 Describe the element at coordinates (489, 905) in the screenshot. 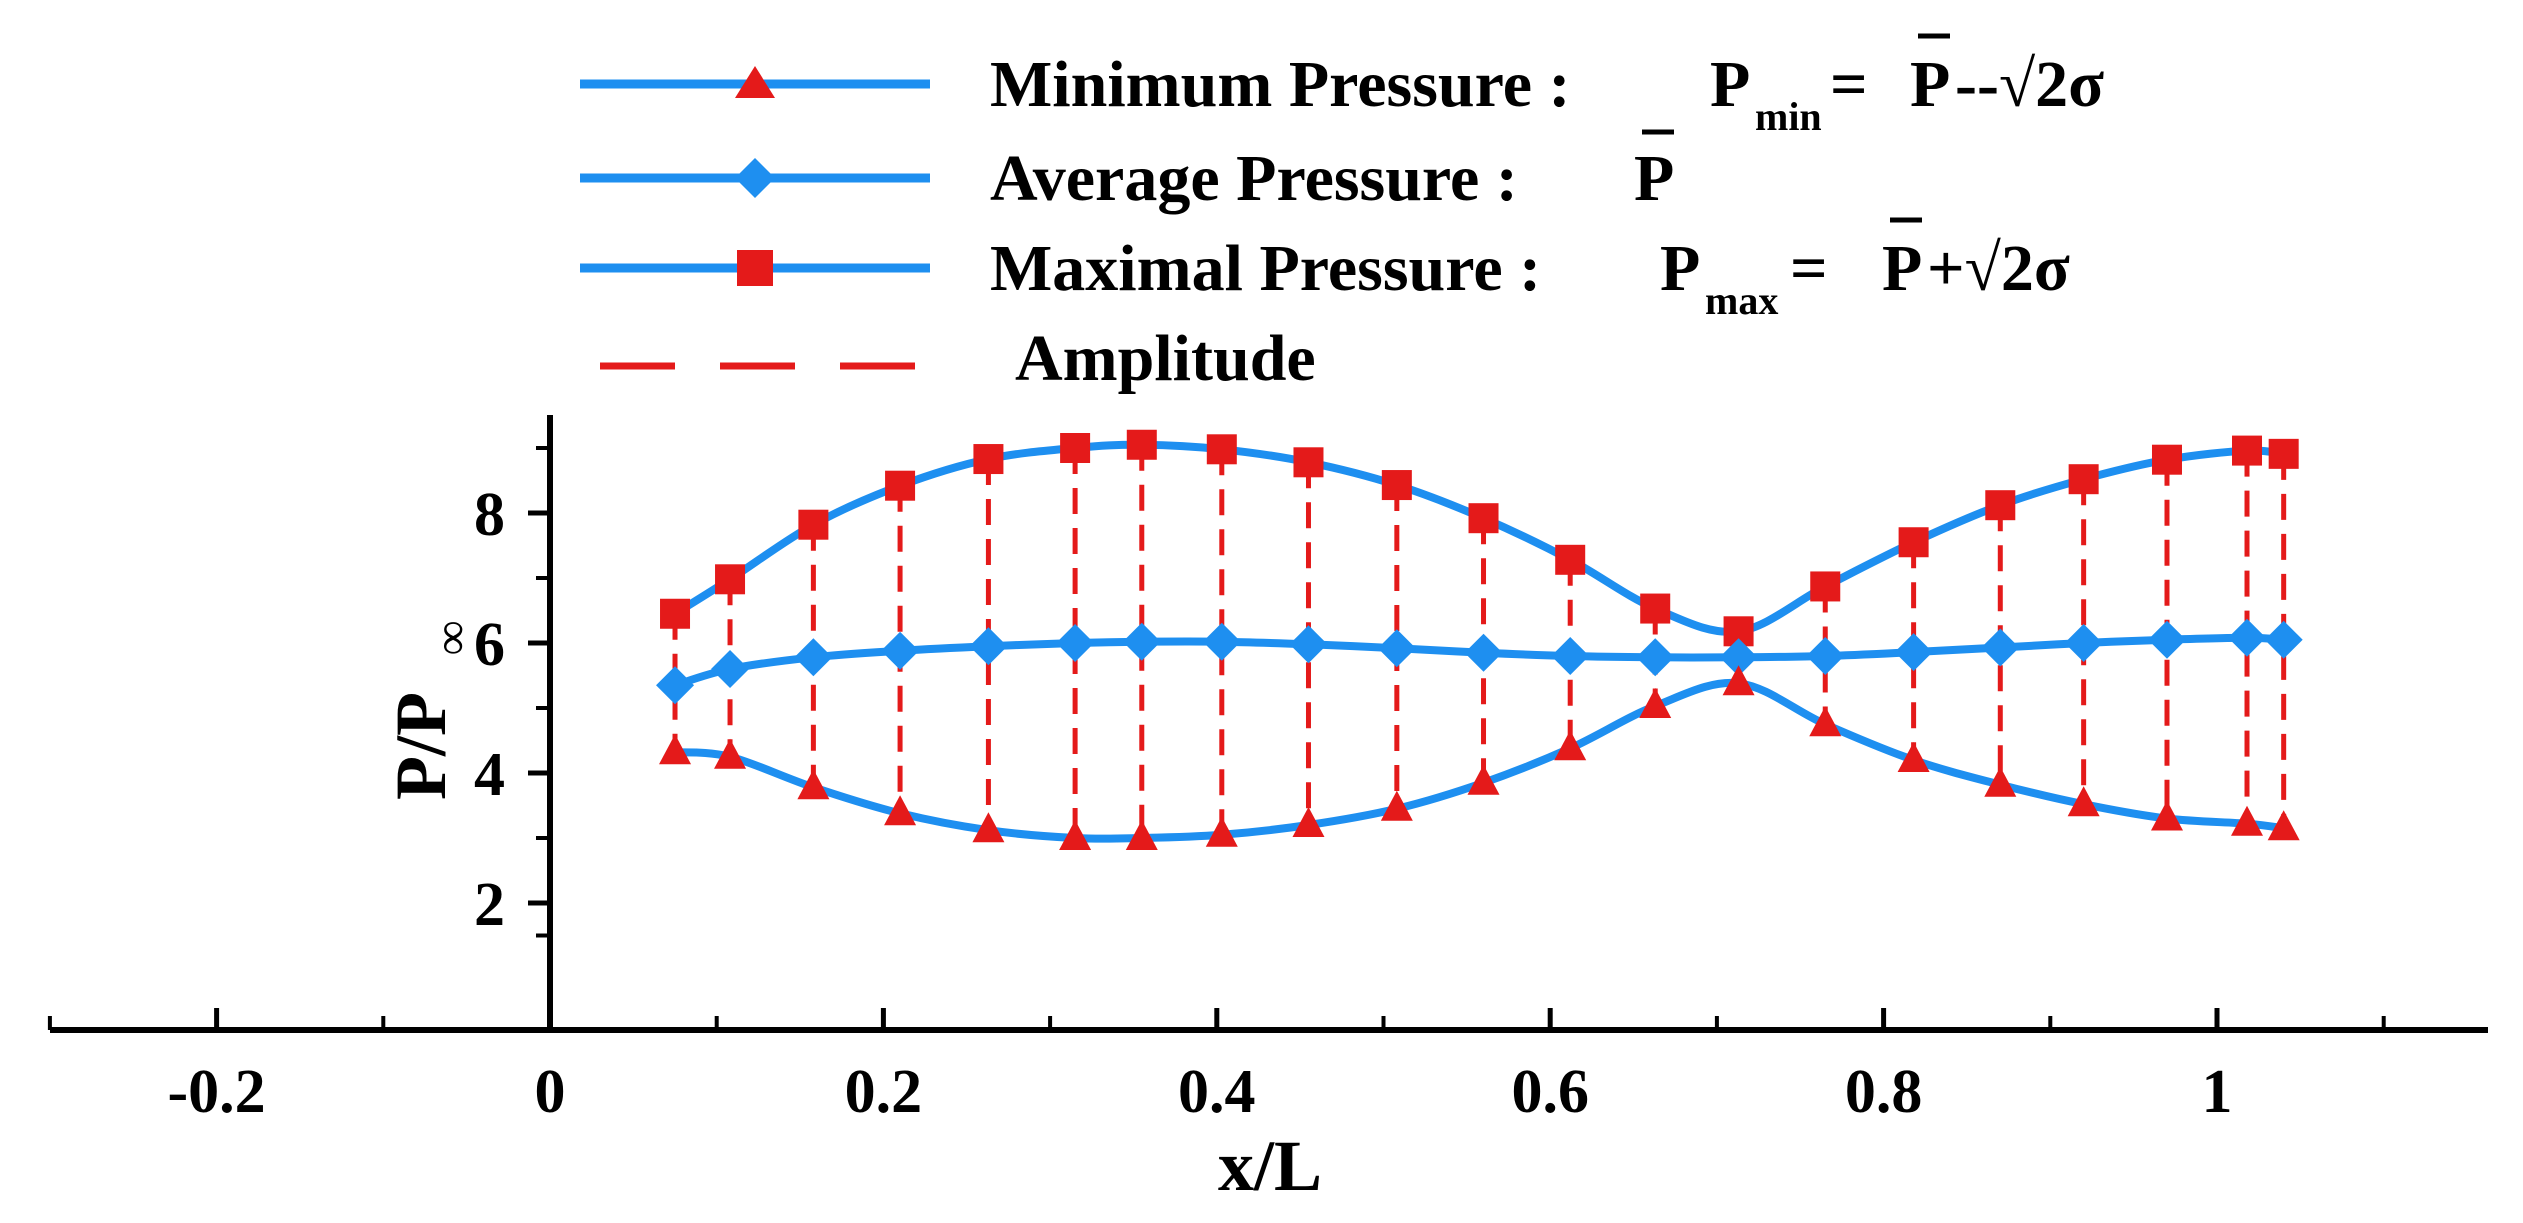

I see `y-tick-label: 2` at that location.